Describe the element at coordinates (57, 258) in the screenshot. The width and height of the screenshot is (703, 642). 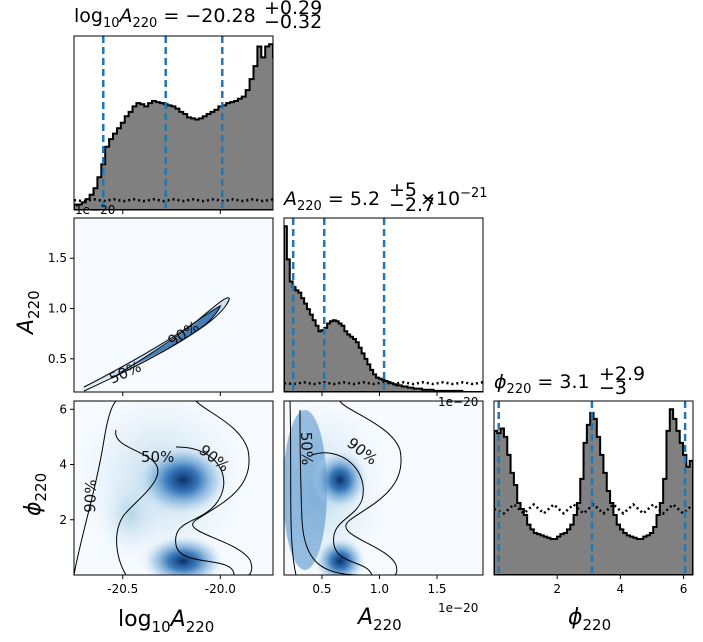
I see `panel4-y-tick-label: 1.5` at that location.